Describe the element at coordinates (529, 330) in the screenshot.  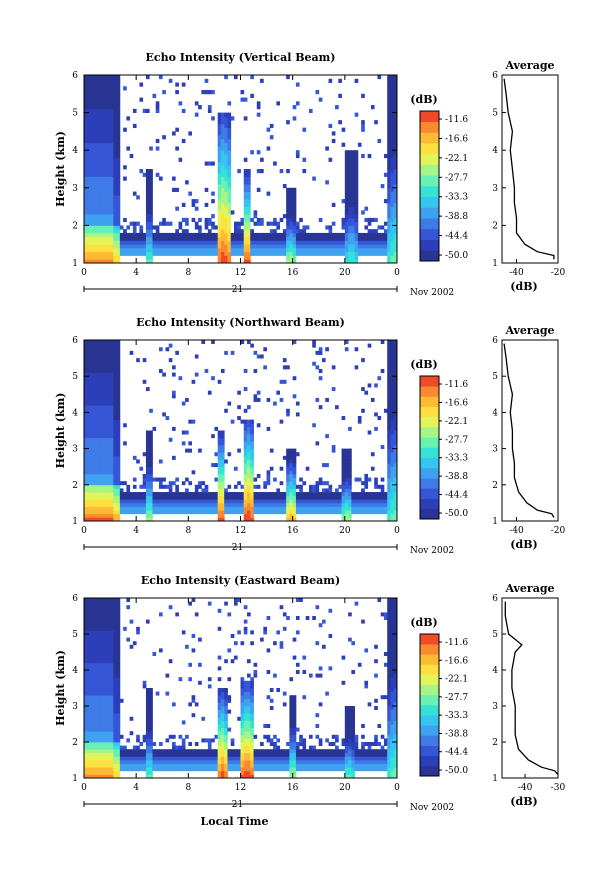
I see `average-title: Average` at that location.